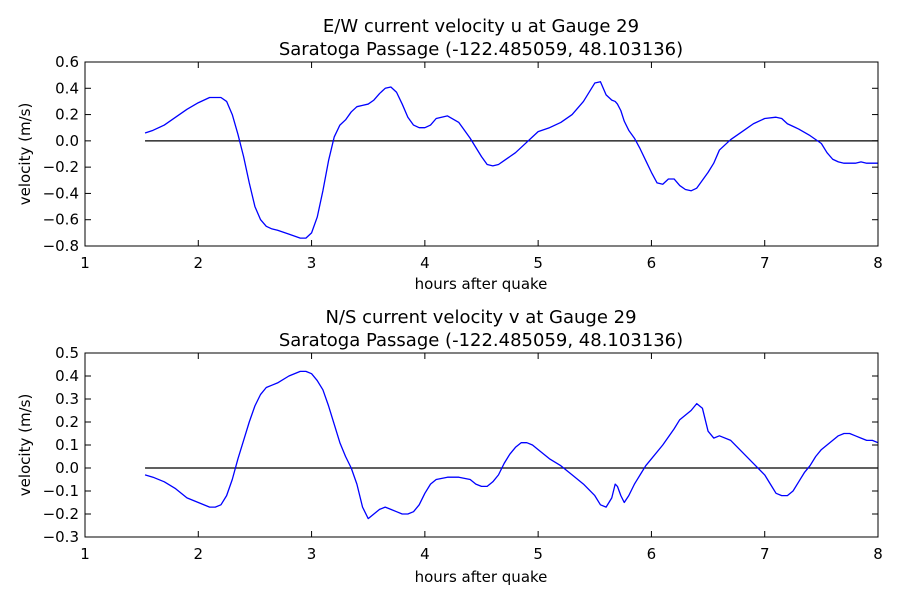 This screenshot has height=600, width=900. I want to click on chart-title: E/W current velocity u at Gauge 29, so click(481, 26).